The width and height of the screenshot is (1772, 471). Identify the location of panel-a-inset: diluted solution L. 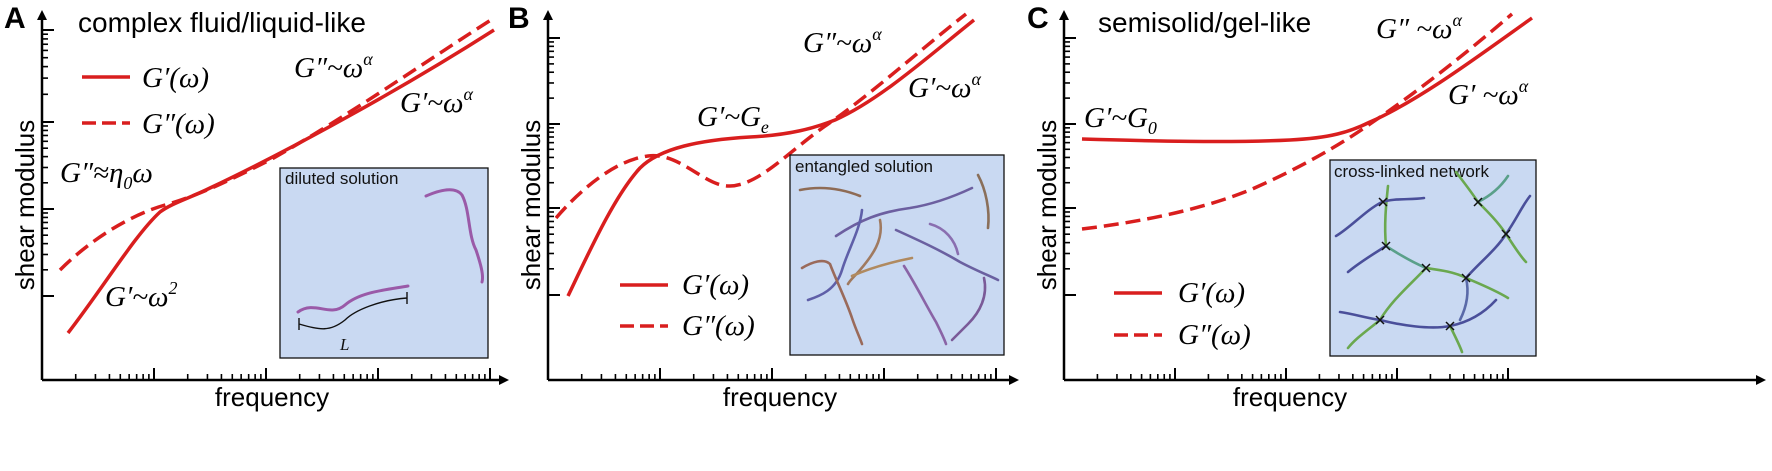
(384, 263).